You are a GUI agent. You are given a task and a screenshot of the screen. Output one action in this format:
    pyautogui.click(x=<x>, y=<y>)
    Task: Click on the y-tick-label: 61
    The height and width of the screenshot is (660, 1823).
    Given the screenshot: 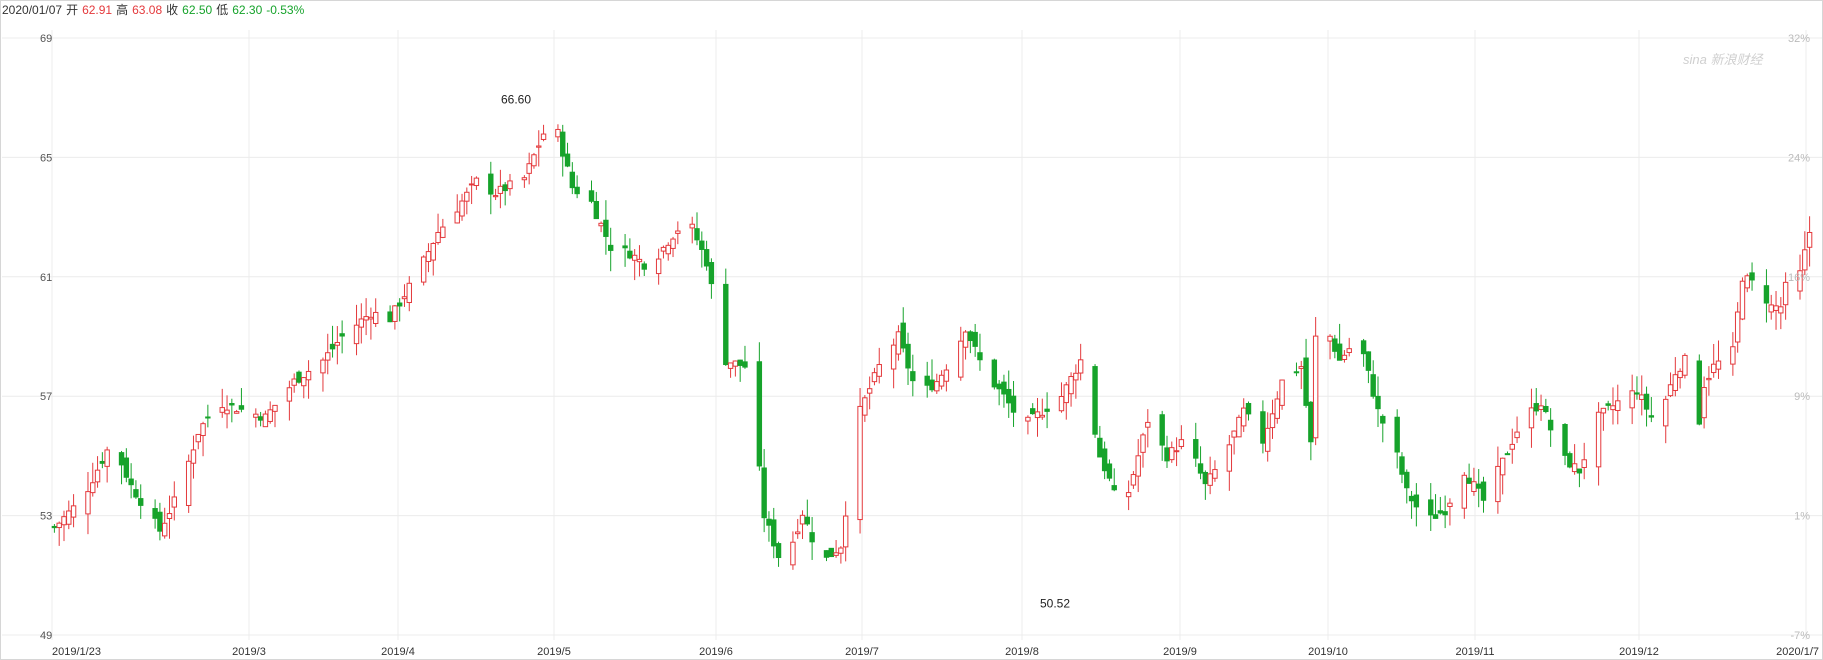 What is the action you would take?
    pyautogui.click(x=46, y=278)
    